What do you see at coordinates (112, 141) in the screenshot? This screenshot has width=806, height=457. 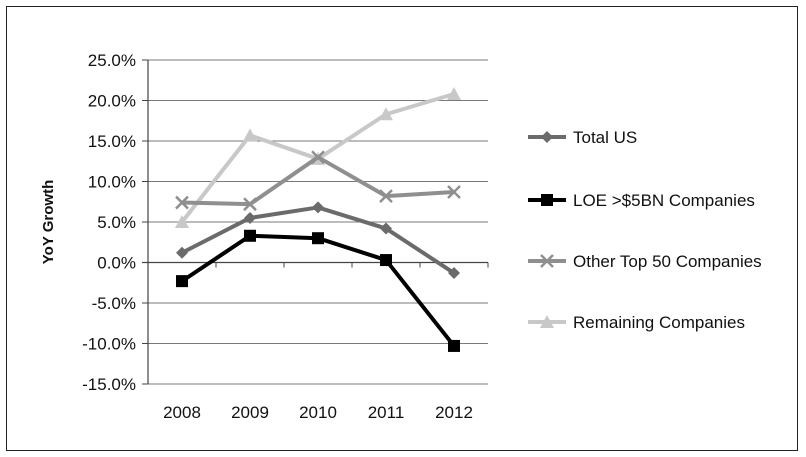 I see `y-tick-label: 15.0%` at bounding box center [112, 141].